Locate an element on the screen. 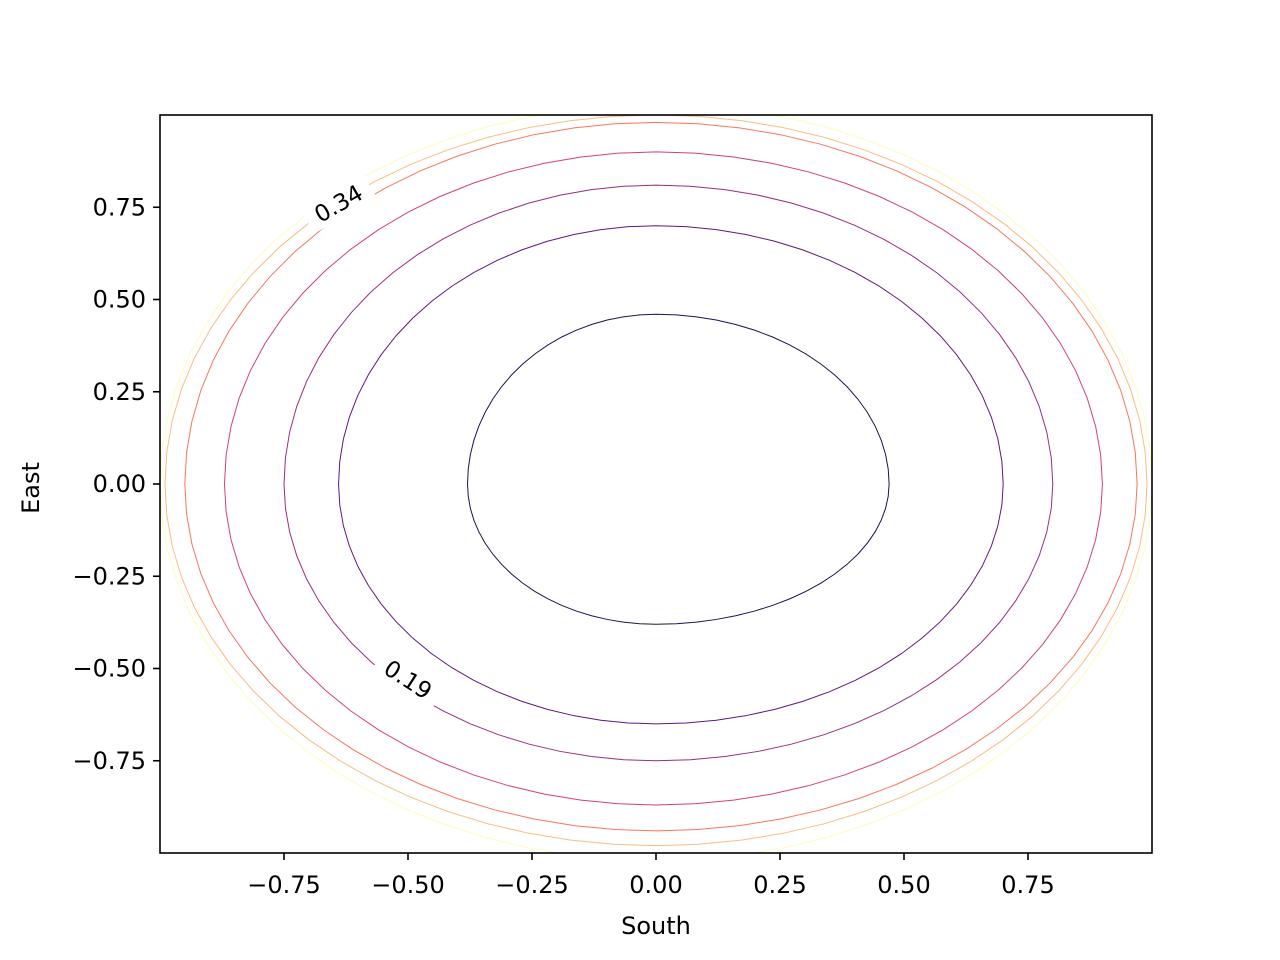 The width and height of the screenshot is (1280, 960). x-tick-label: 0.50 is located at coordinates (903, 885).